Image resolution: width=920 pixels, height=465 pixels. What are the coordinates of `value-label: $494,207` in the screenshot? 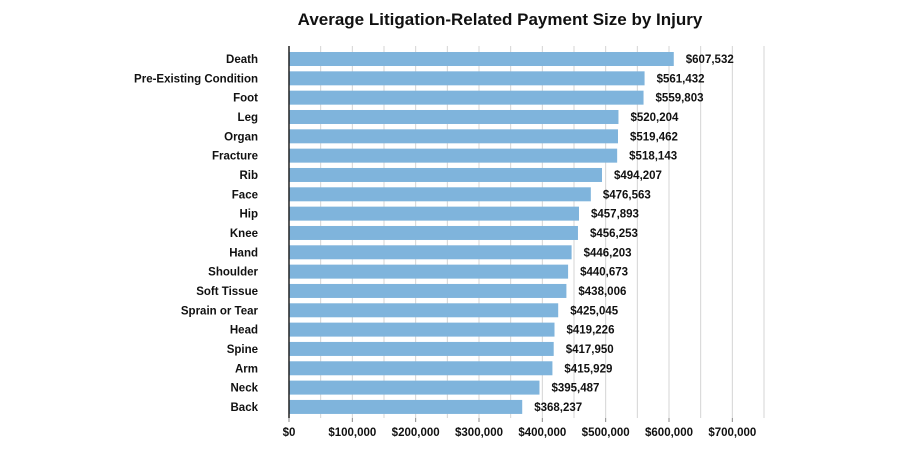 It's located at (638, 176).